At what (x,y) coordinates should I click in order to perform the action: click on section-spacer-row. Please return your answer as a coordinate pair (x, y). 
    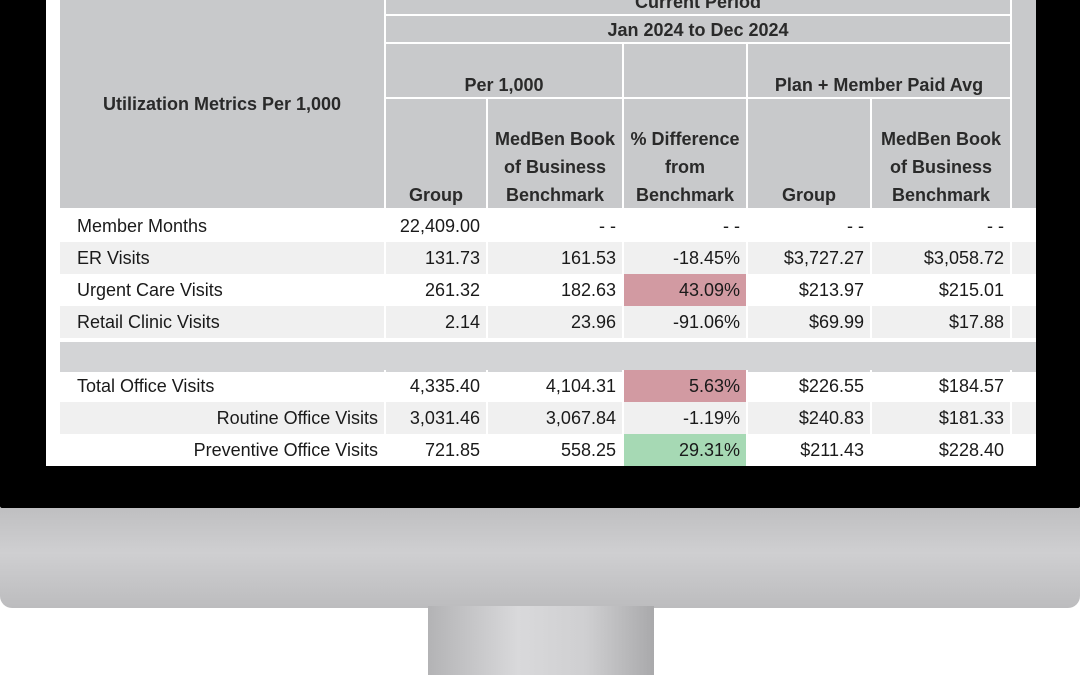
    Looking at the image, I should click on (548, 357).